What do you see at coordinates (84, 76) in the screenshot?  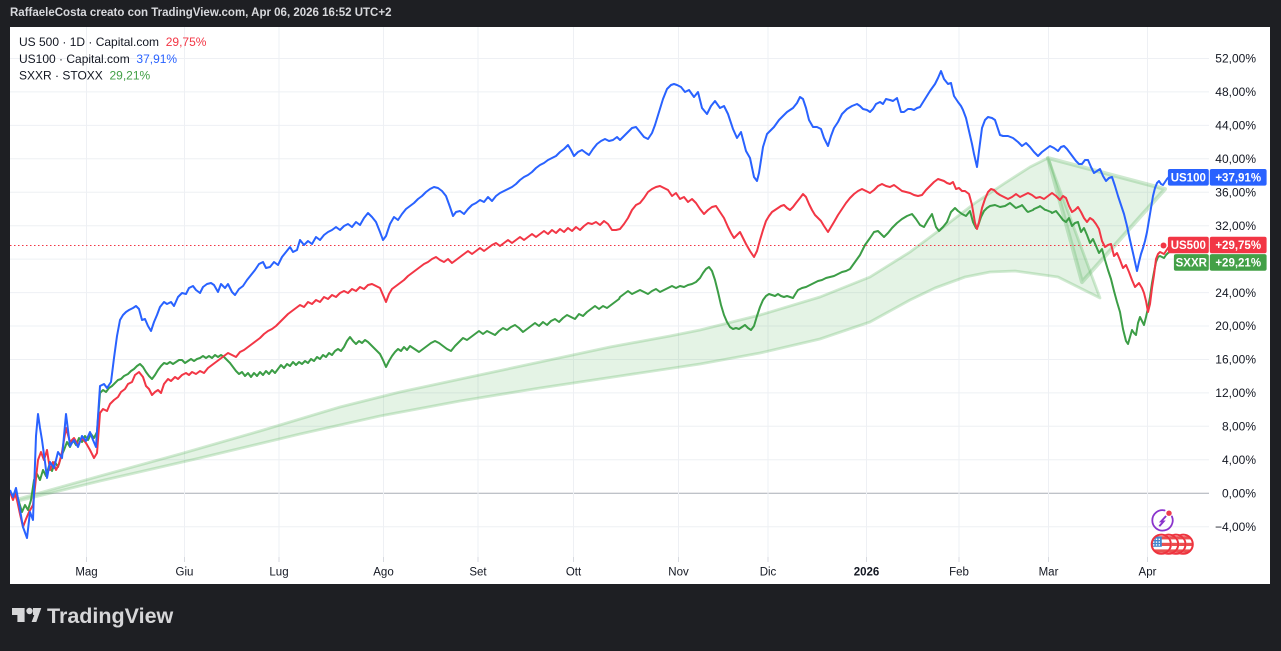 I see `svg-text: SXXR · STOXX 29,21%` at bounding box center [84, 76].